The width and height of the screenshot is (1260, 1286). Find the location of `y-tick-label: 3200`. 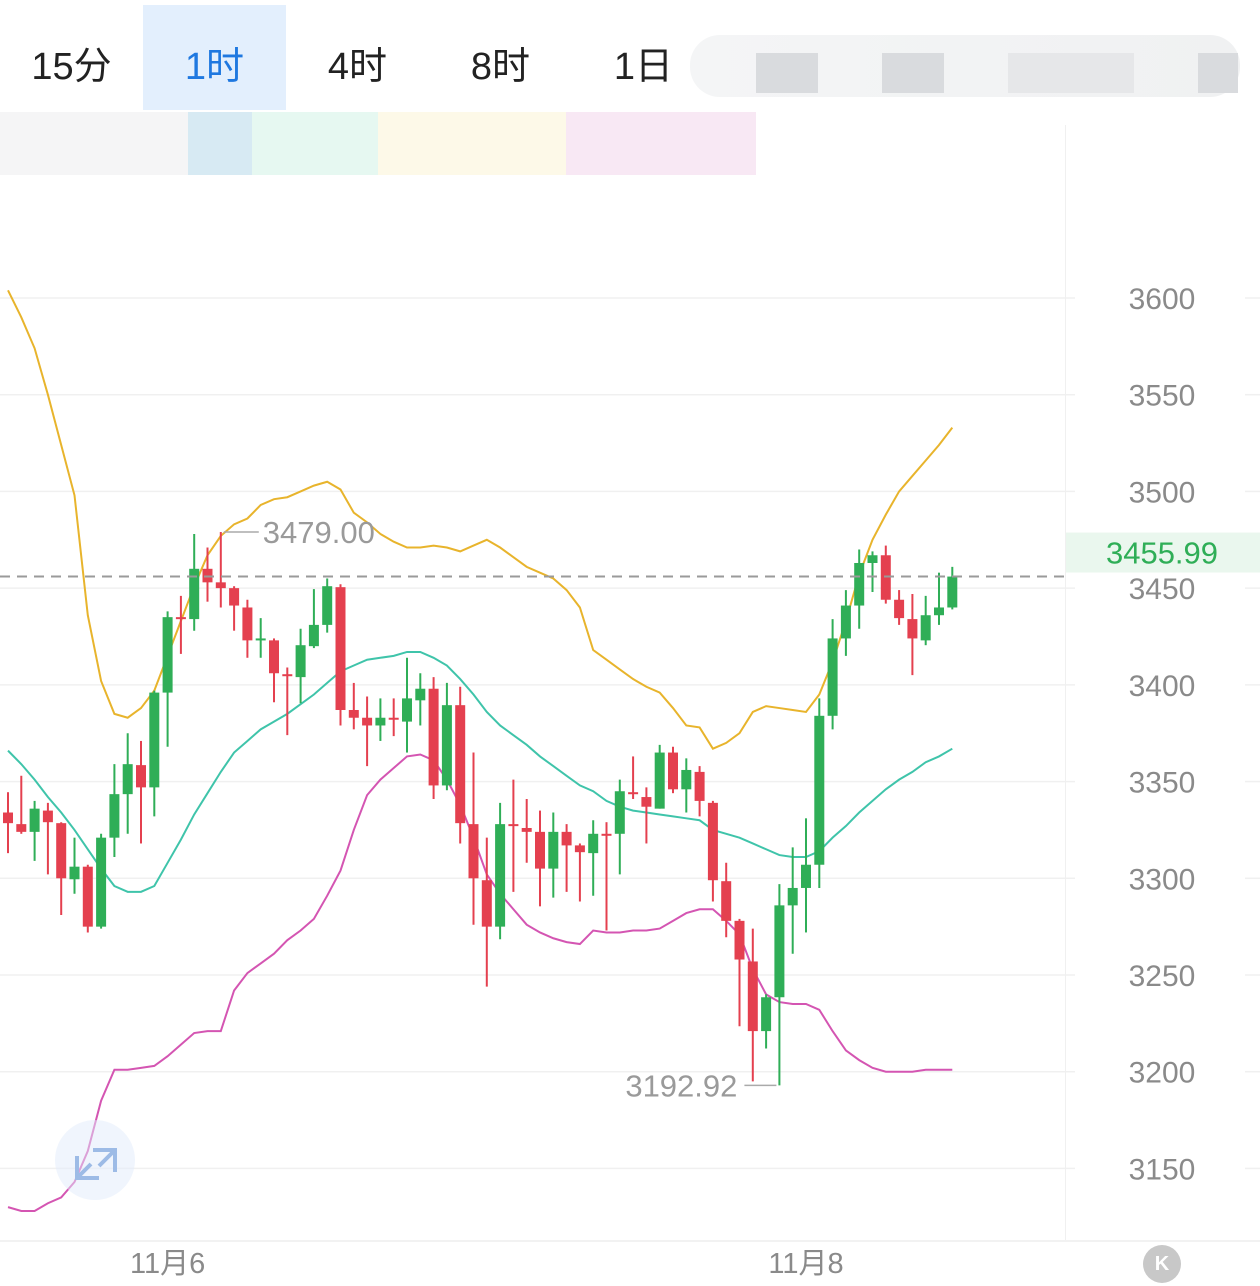

y-tick-label: 3200 is located at coordinates (1162, 1073).